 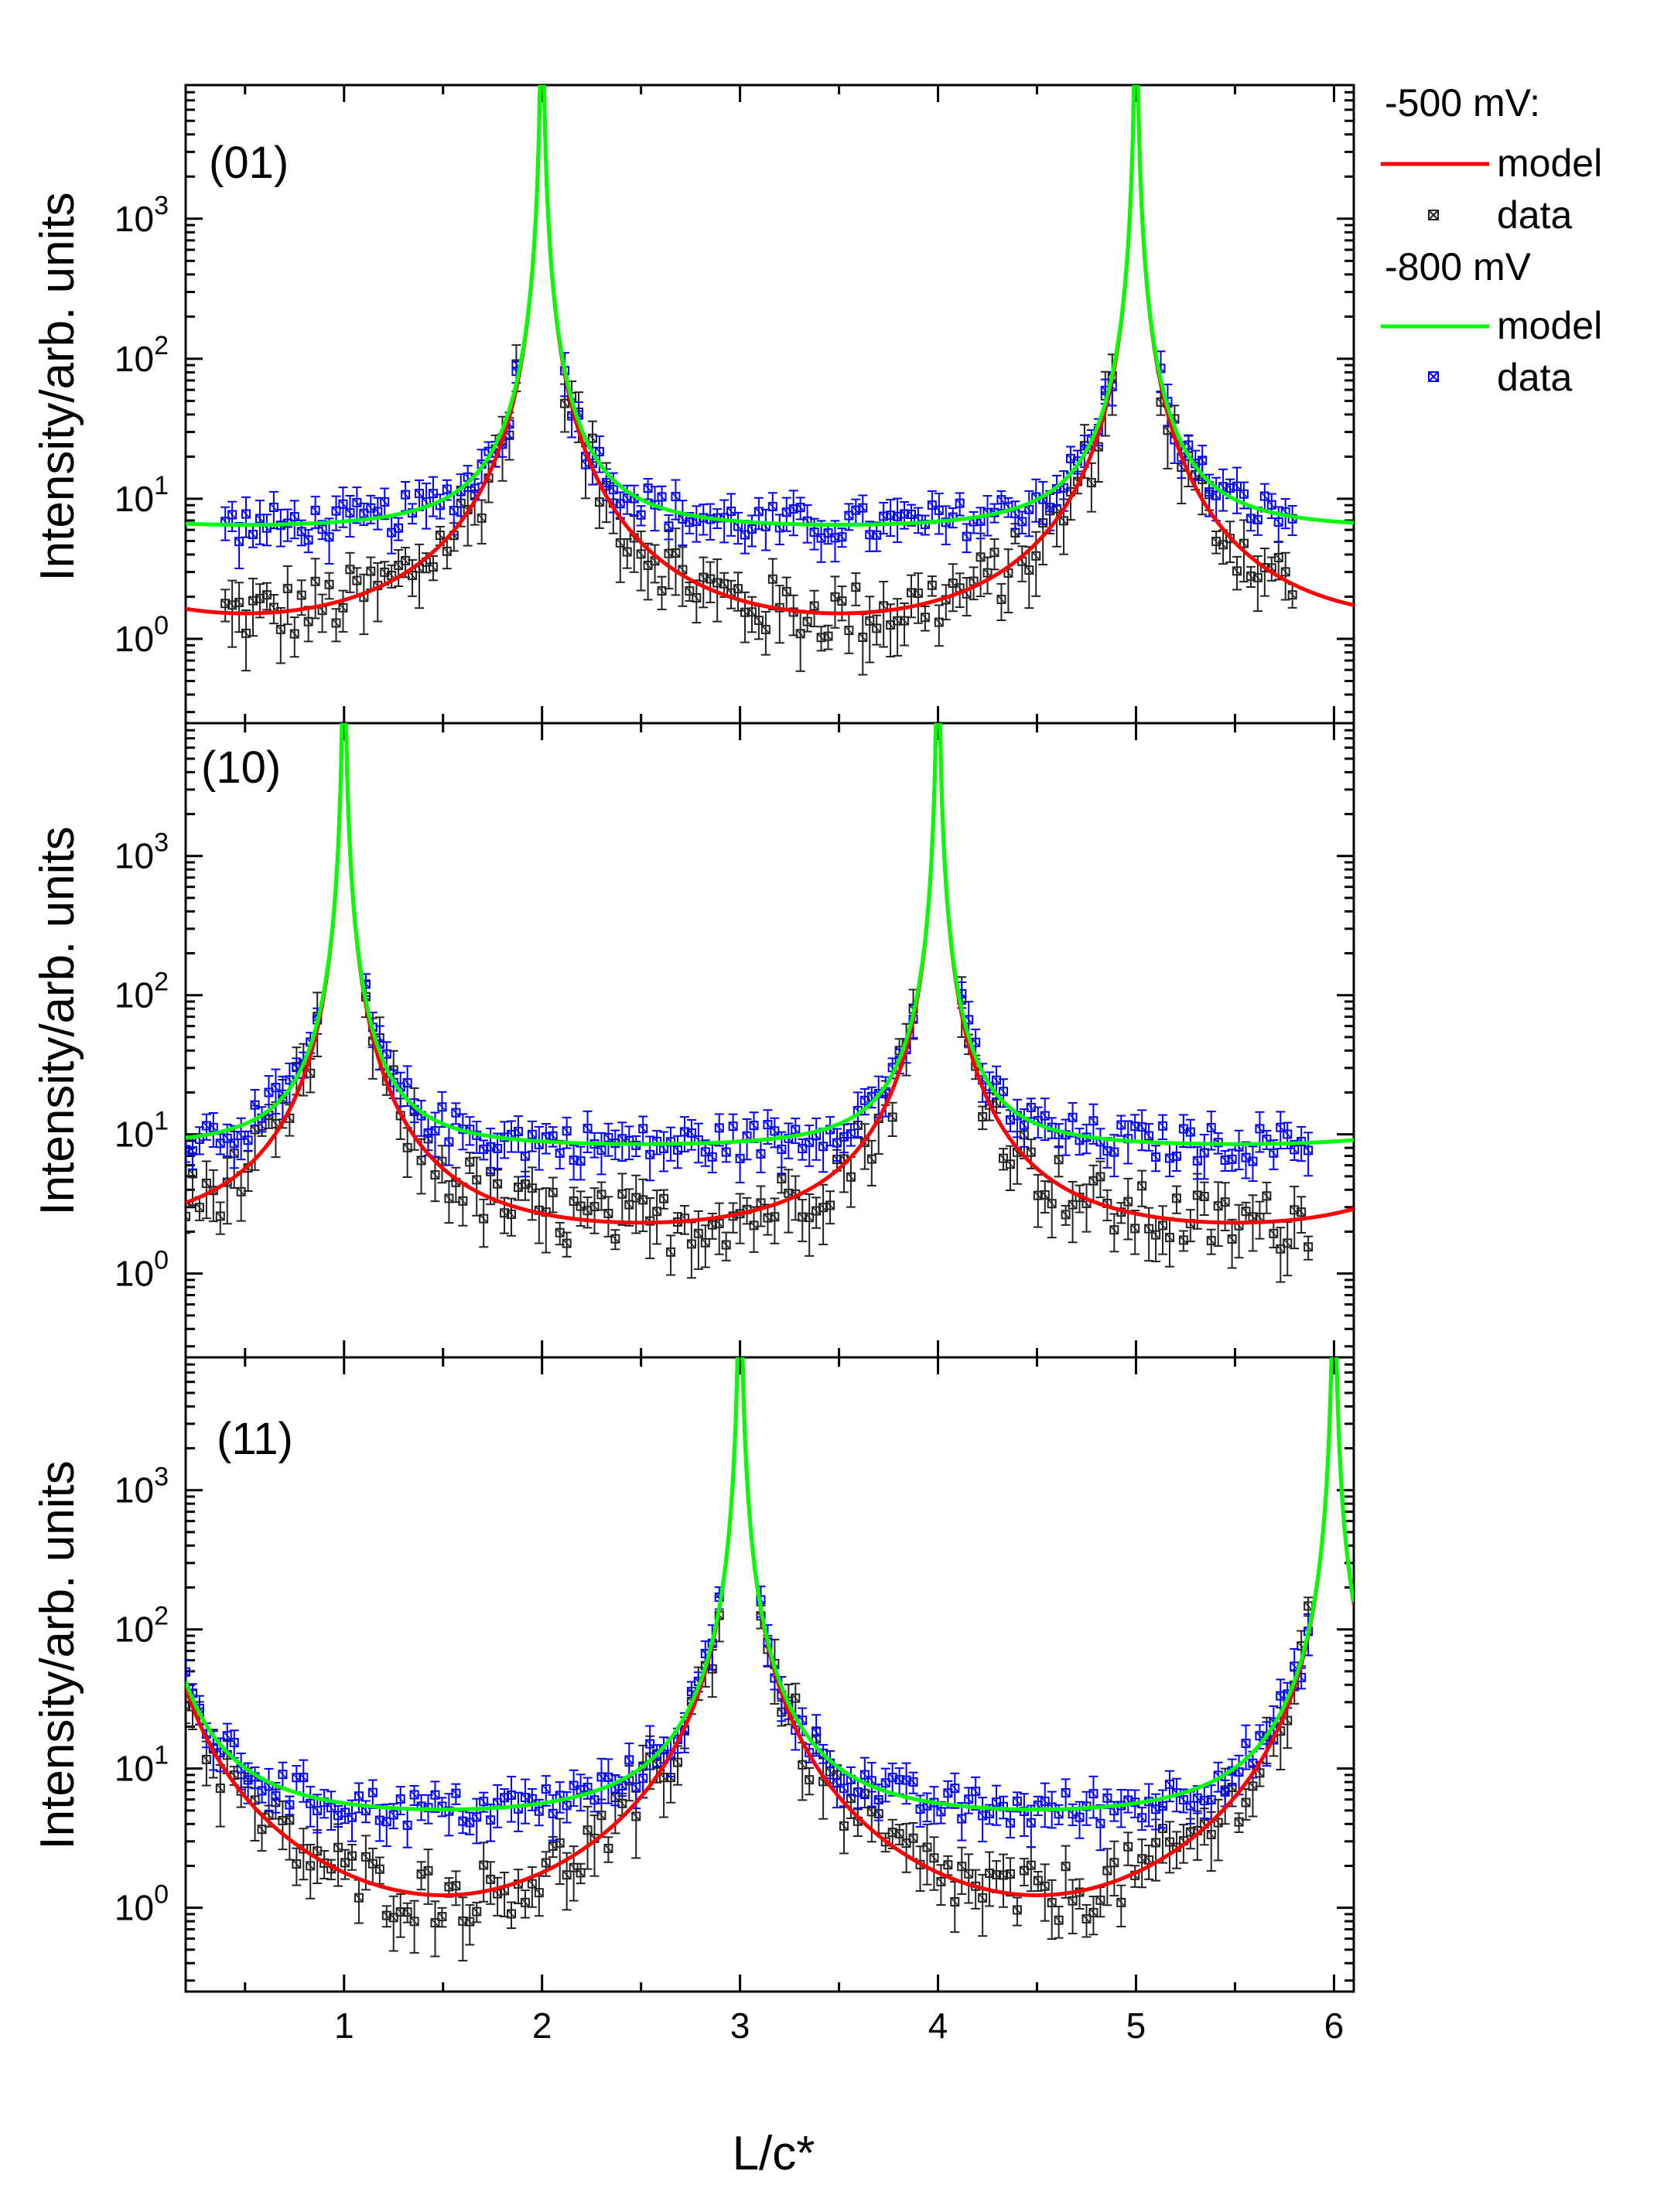 What do you see at coordinates (770, 934) in the screenshot?
I see `model-curve-800mv` at bounding box center [770, 934].